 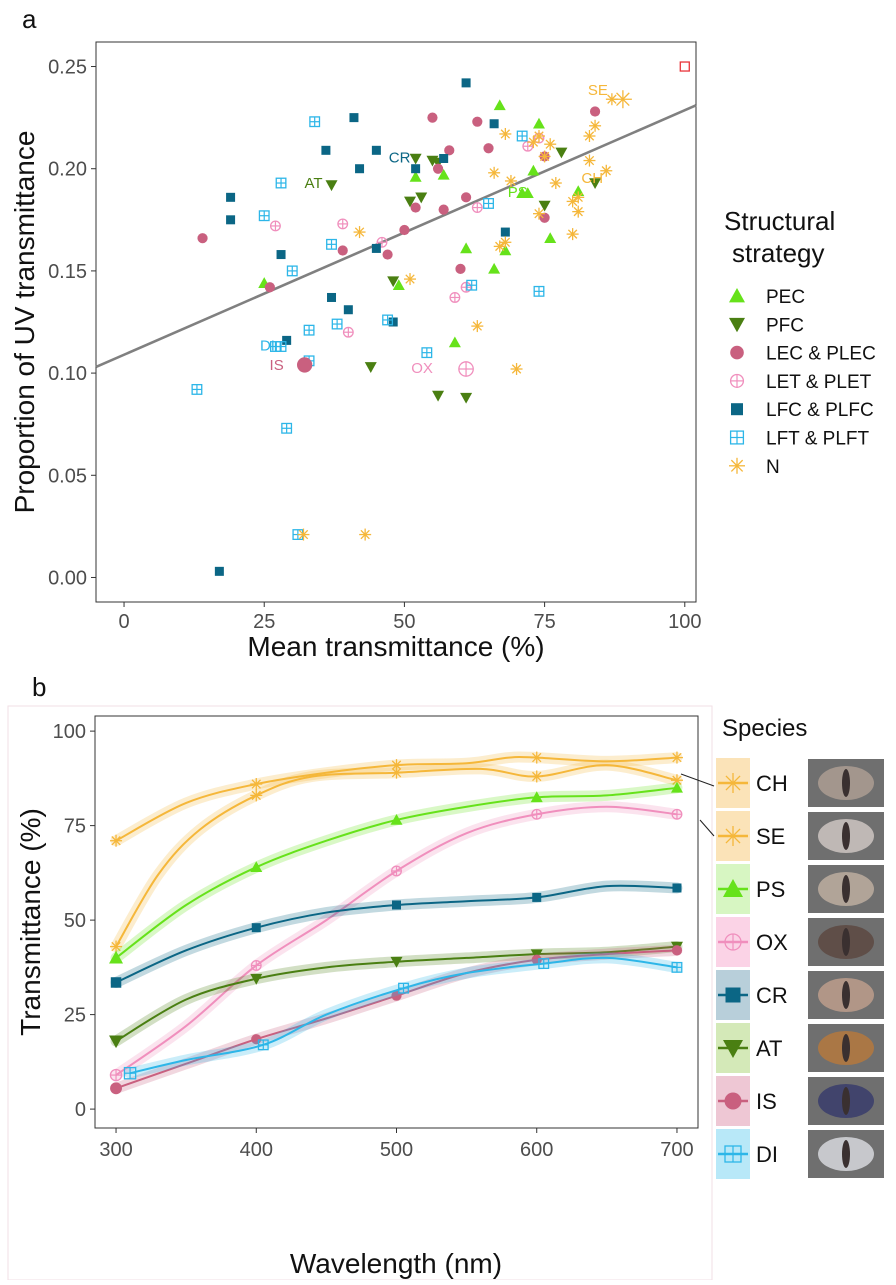 What do you see at coordinates (67, 578) in the screenshot?
I see `y-tick-label: 0.00` at bounding box center [67, 578].